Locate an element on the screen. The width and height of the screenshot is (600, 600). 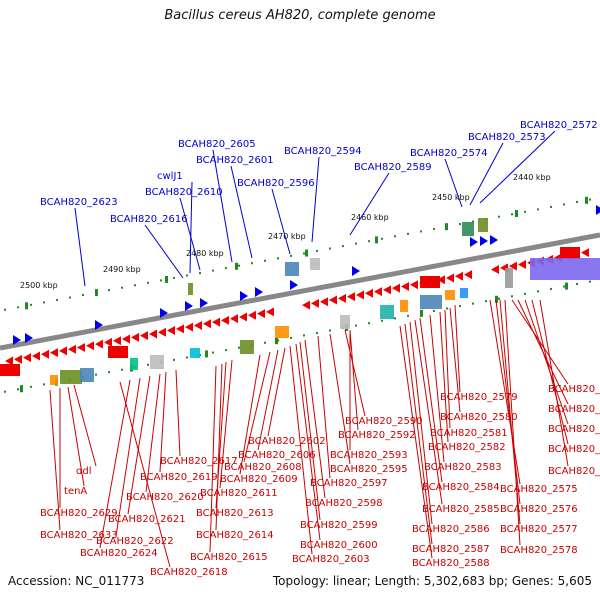
gene-label-reverse: BCAH820_2571 is located at coordinates (574, 471).